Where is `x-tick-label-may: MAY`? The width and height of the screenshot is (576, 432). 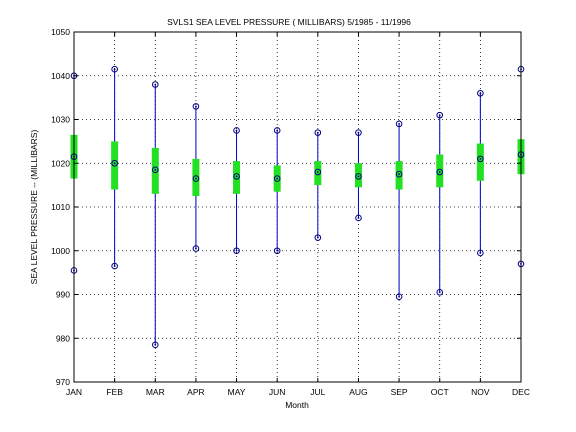
x-tick-label-may: MAY is located at coordinates (237, 392).